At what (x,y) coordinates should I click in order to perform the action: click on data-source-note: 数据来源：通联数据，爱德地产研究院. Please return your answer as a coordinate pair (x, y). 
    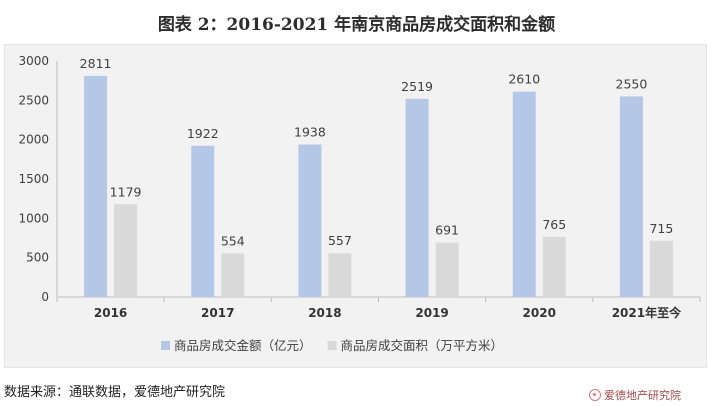
    Looking at the image, I should click on (115, 392).